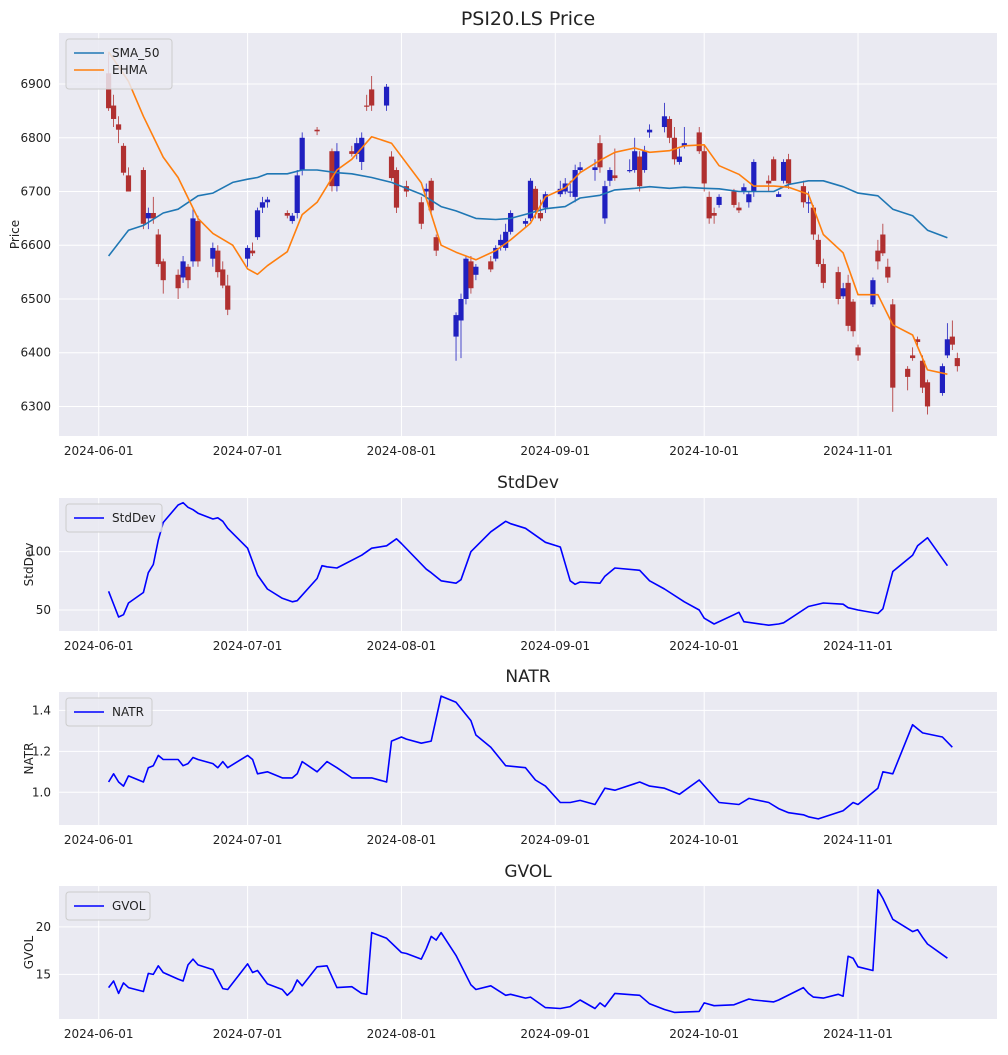  I want to click on y-axis-label: Price, so click(15, 234).